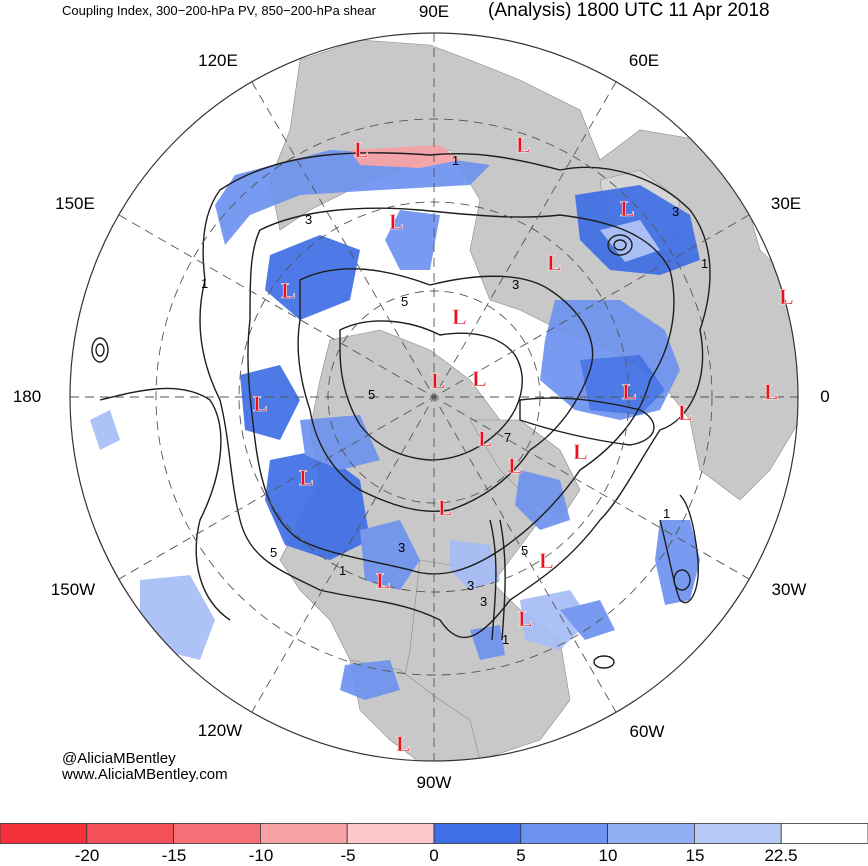 The image size is (868, 866). Describe the element at coordinates (695, 855) in the screenshot. I see `colorbar-tick-label: 15` at that location.